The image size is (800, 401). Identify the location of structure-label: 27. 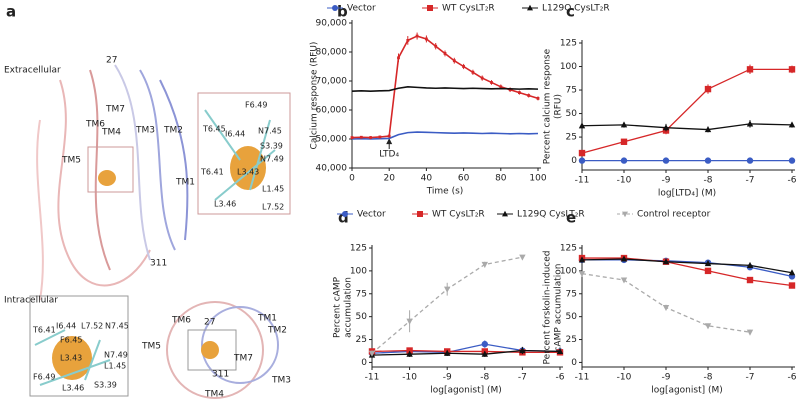
(111, 61).